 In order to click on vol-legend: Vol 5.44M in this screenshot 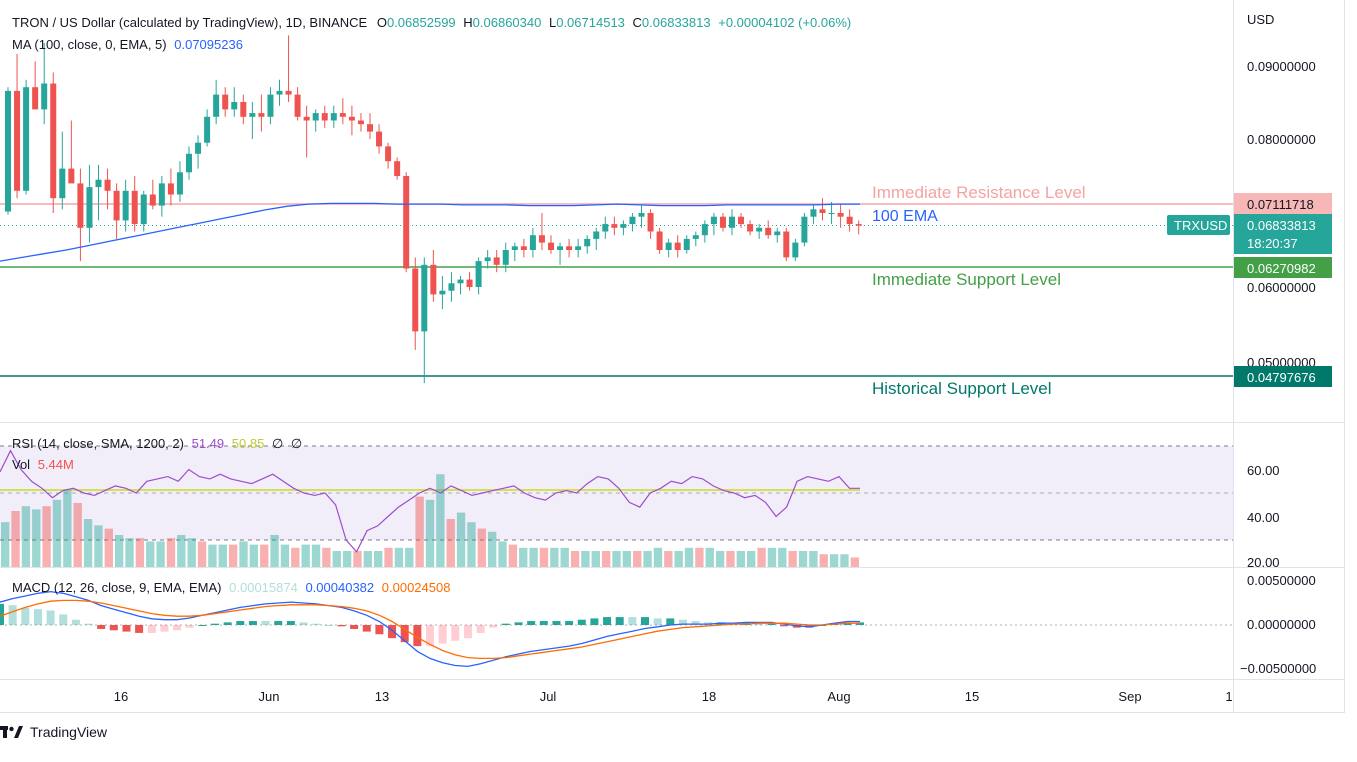, I will do `click(45, 464)`.